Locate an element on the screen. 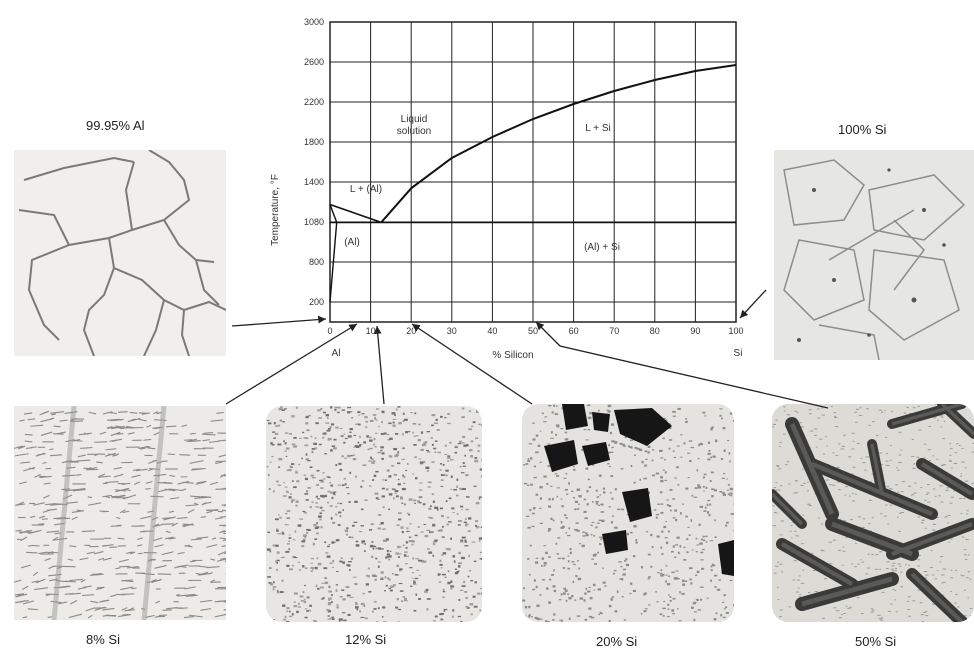 The height and width of the screenshot is (652, 974). micrograph-si is located at coordinates (874, 255).